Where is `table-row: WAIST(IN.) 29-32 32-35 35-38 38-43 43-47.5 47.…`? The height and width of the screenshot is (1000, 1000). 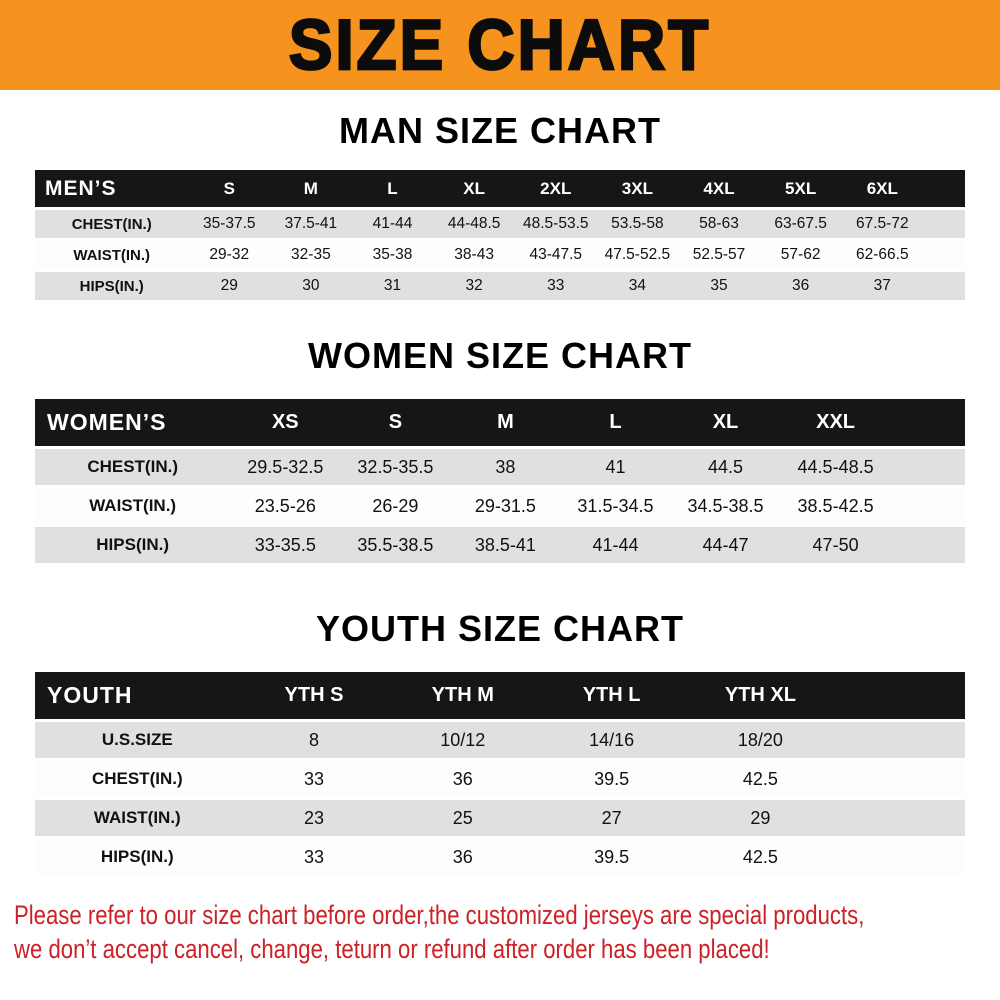 table-row: WAIST(IN.) 29-32 32-35 35-38 38-43 43-47.5 47.… is located at coordinates (500, 256).